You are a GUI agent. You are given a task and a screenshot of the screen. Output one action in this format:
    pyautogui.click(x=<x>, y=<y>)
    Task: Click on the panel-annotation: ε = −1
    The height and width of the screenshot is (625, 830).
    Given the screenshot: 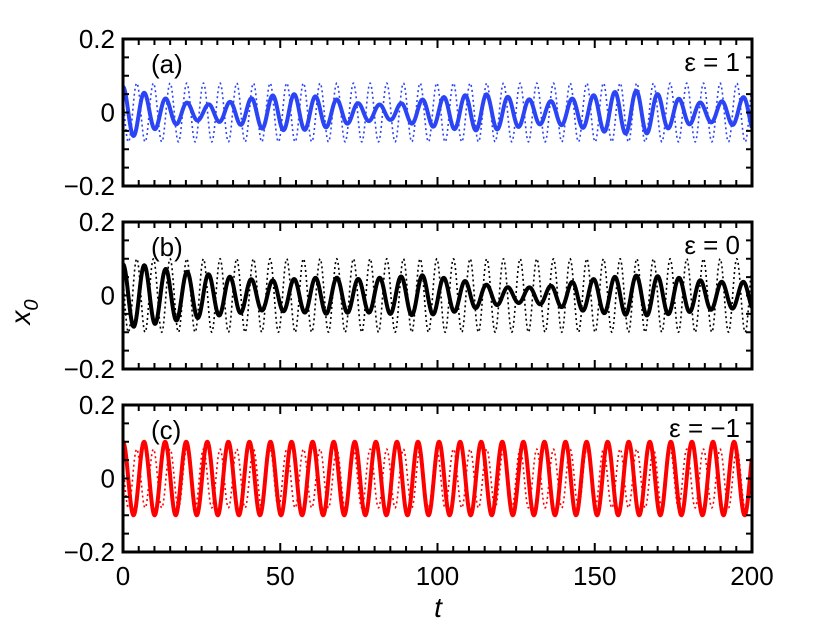 What is the action you would take?
    pyautogui.click(x=704, y=428)
    